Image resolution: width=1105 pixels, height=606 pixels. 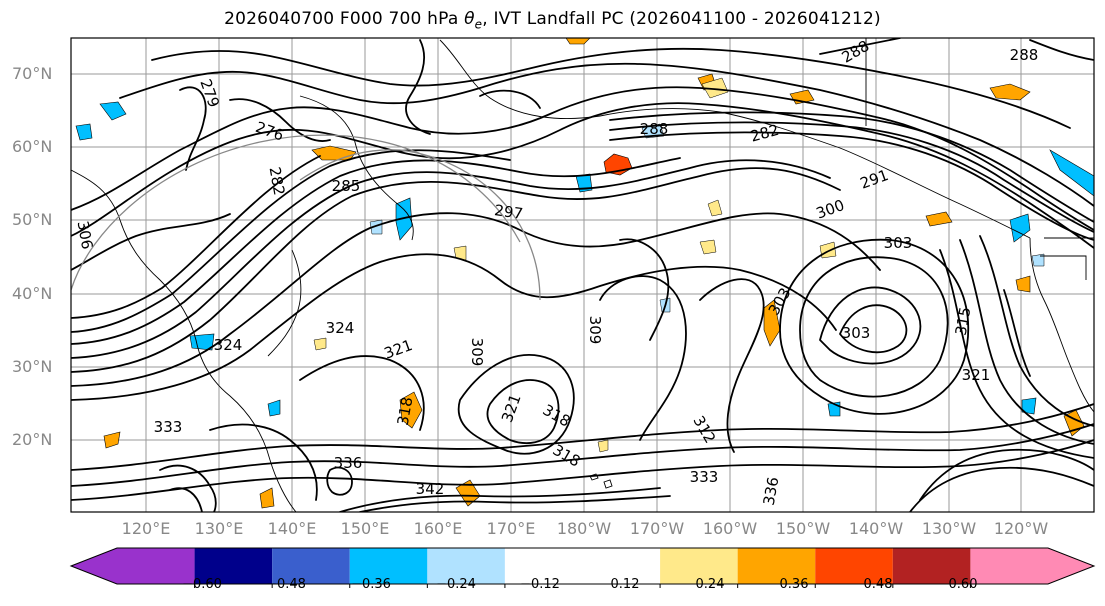 I want to click on lon-label-140e: 140°E, so click(x=292, y=528).